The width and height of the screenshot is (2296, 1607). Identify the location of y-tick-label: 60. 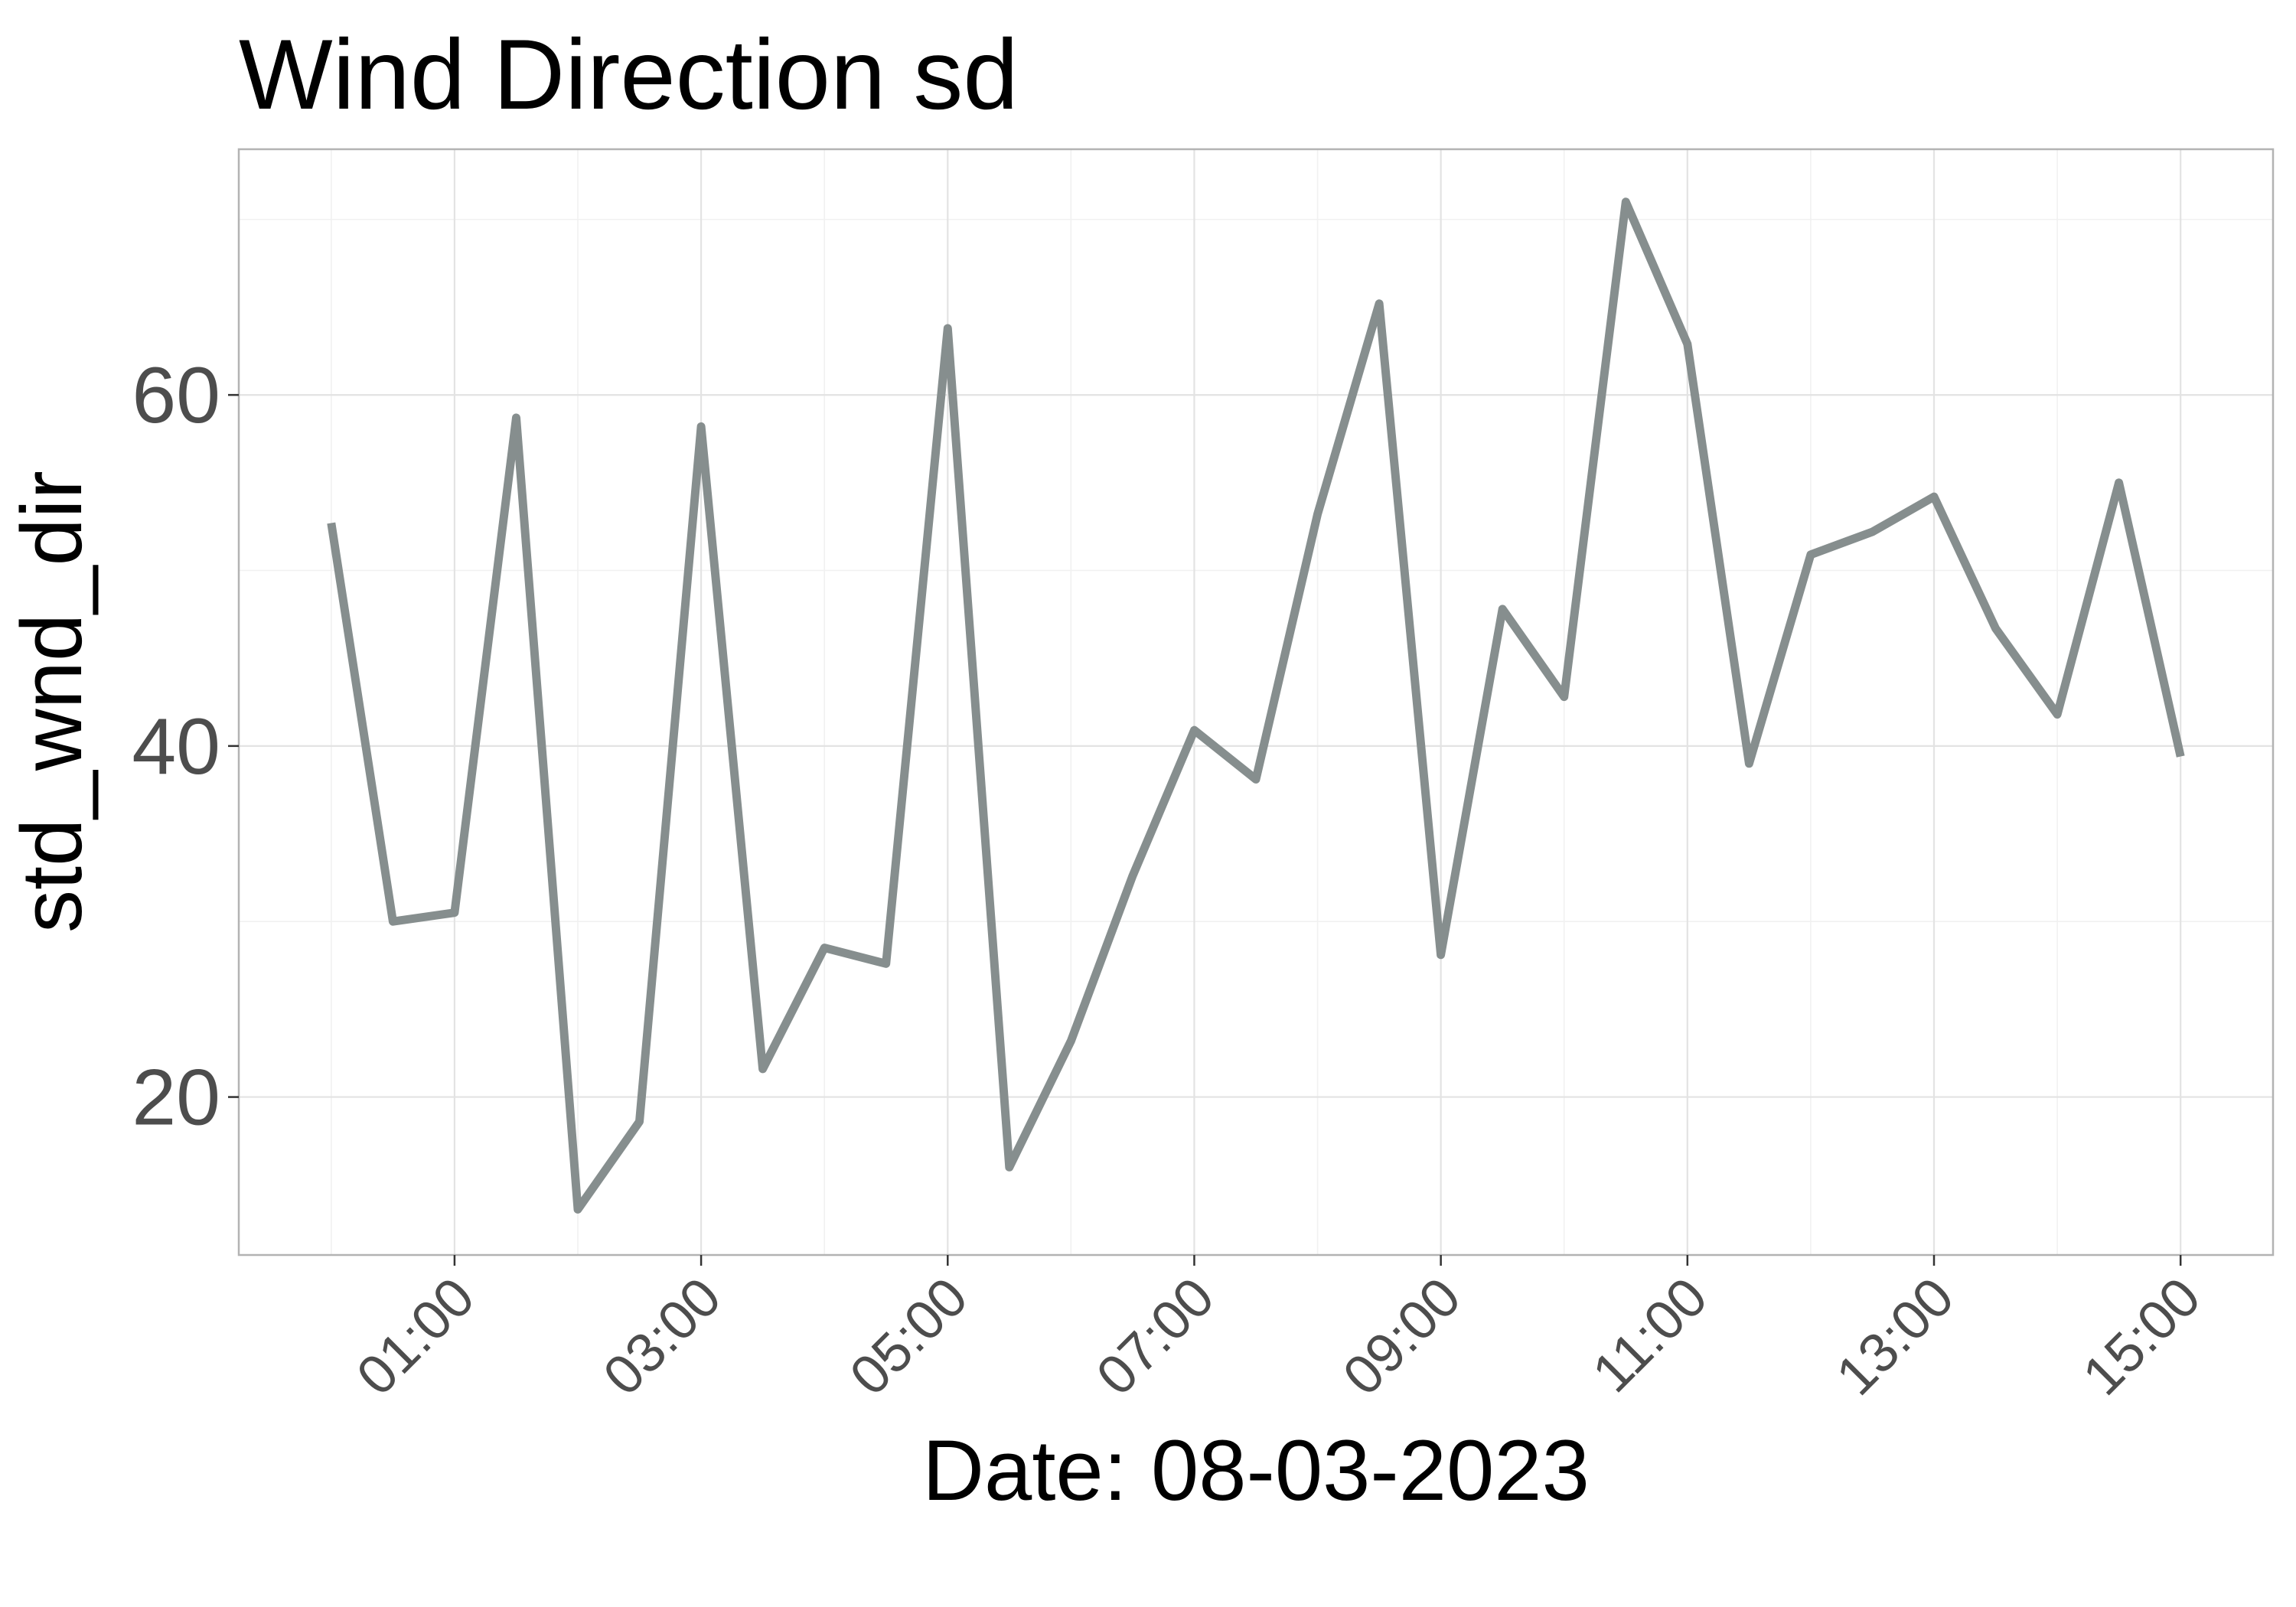
(176, 395).